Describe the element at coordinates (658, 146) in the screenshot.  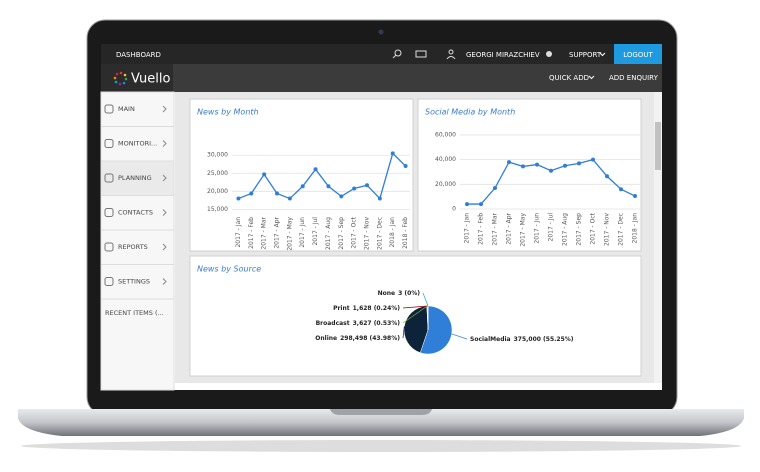
I see `scroll-thumb` at that location.